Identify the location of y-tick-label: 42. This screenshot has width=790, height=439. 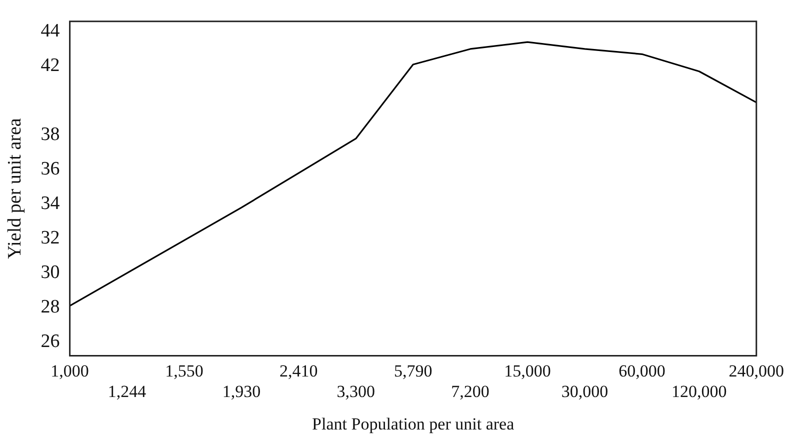
(50, 65).